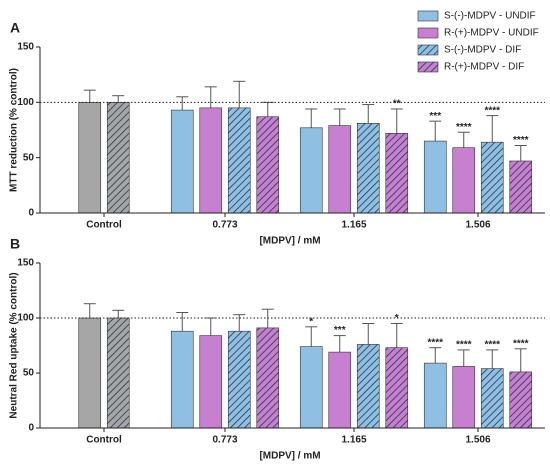  What do you see at coordinates (397, 104) in the screenshot?
I see `significance: **` at bounding box center [397, 104].